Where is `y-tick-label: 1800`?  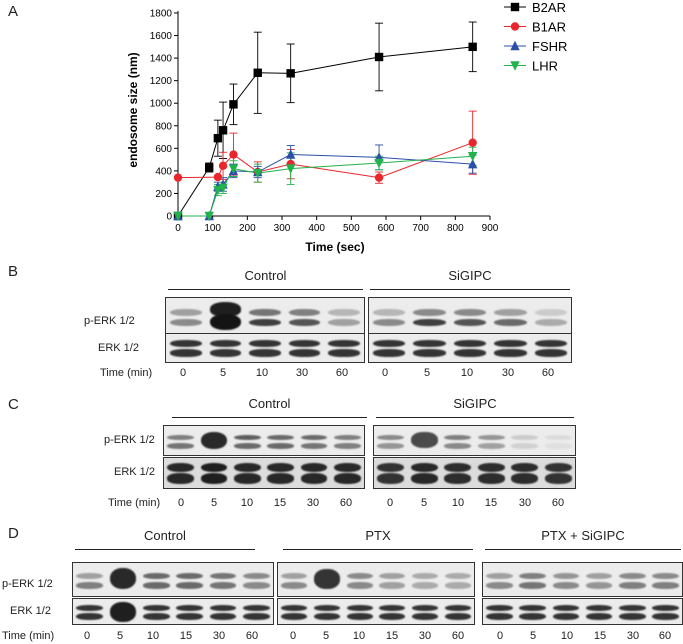 y-tick-label: 1800 is located at coordinates (161, 14).